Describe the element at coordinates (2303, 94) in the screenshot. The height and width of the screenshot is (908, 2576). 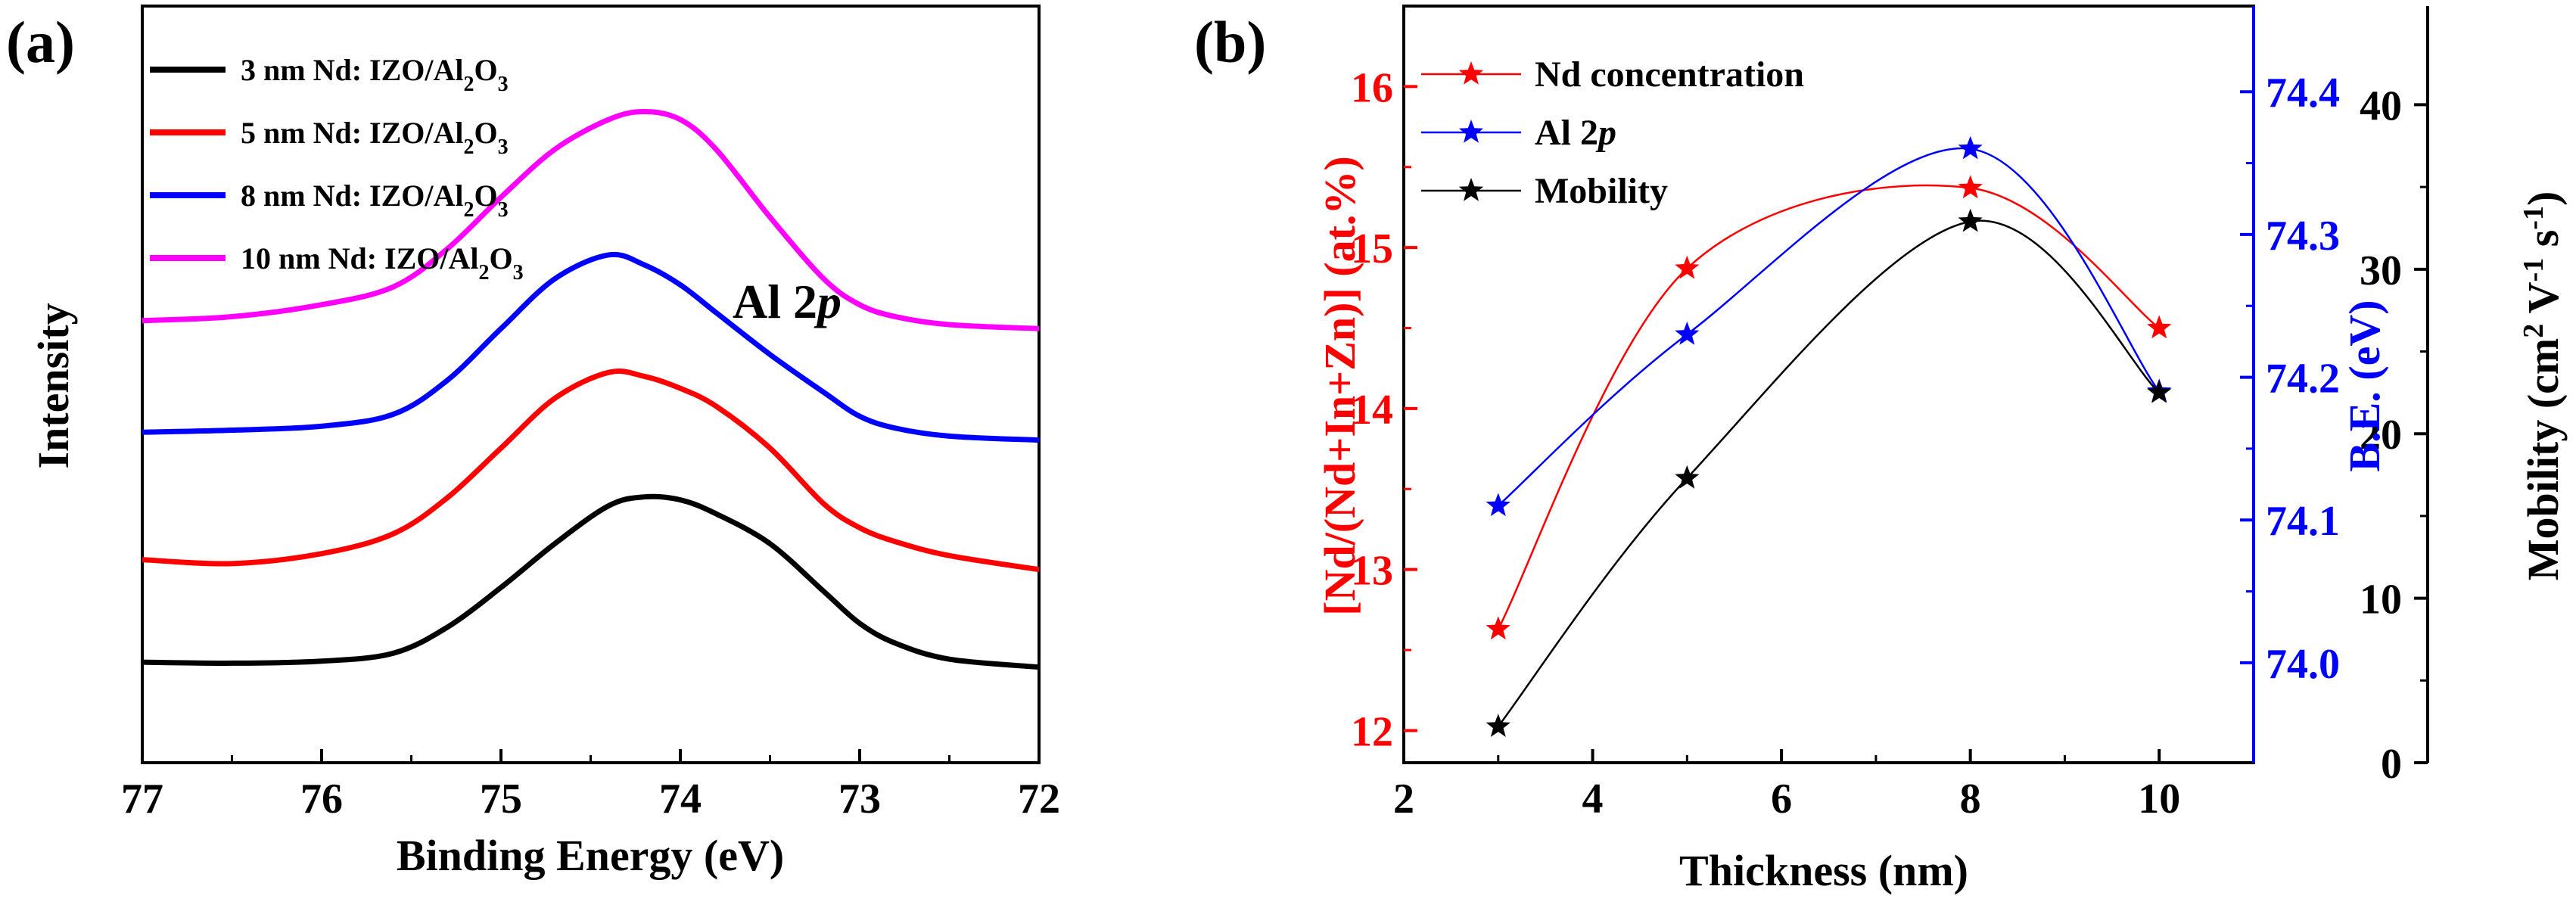
I see `y-tick-label: 74.4` at that location.